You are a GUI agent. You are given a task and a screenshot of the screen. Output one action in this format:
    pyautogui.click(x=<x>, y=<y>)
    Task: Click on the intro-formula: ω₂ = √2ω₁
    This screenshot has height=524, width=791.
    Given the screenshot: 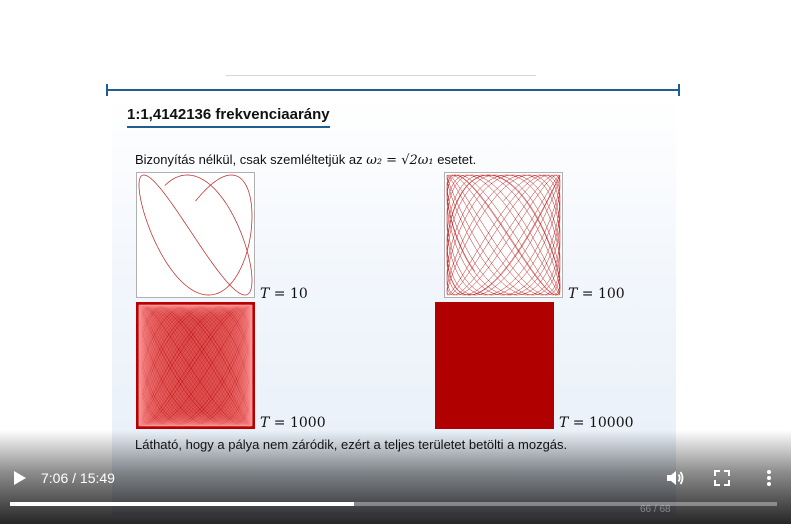 What is the action you would take?
    pyautogui.click(x=400, y=160)
    